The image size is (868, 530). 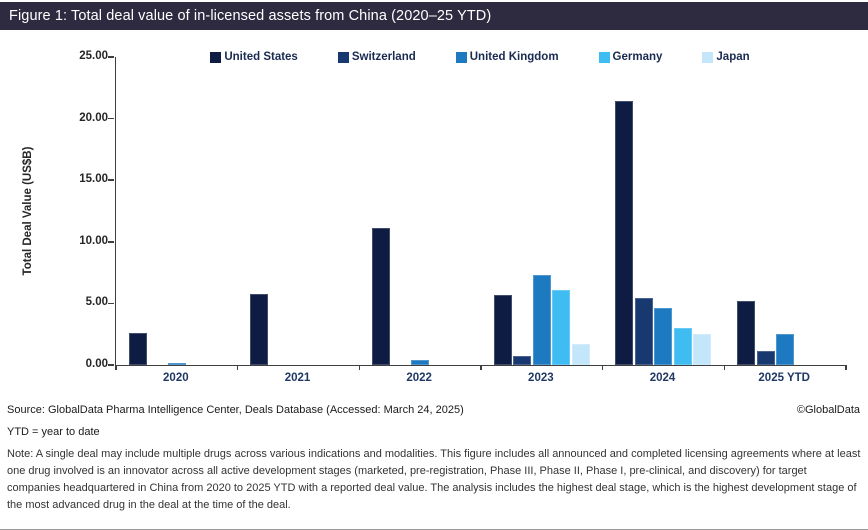 What do you see at coordinates (261, 57) in the screenshot?
I see `legend-label: United States` at bounding box center [261, 57].